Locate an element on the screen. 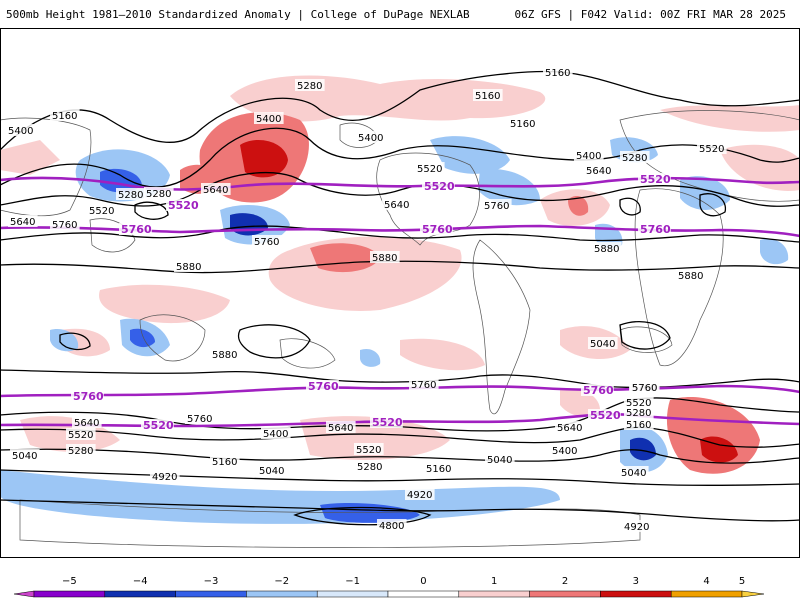 The width and height of the screenshot is (800, 600). colorbar-tick-label: −1 is located at coordinates (352, 581).